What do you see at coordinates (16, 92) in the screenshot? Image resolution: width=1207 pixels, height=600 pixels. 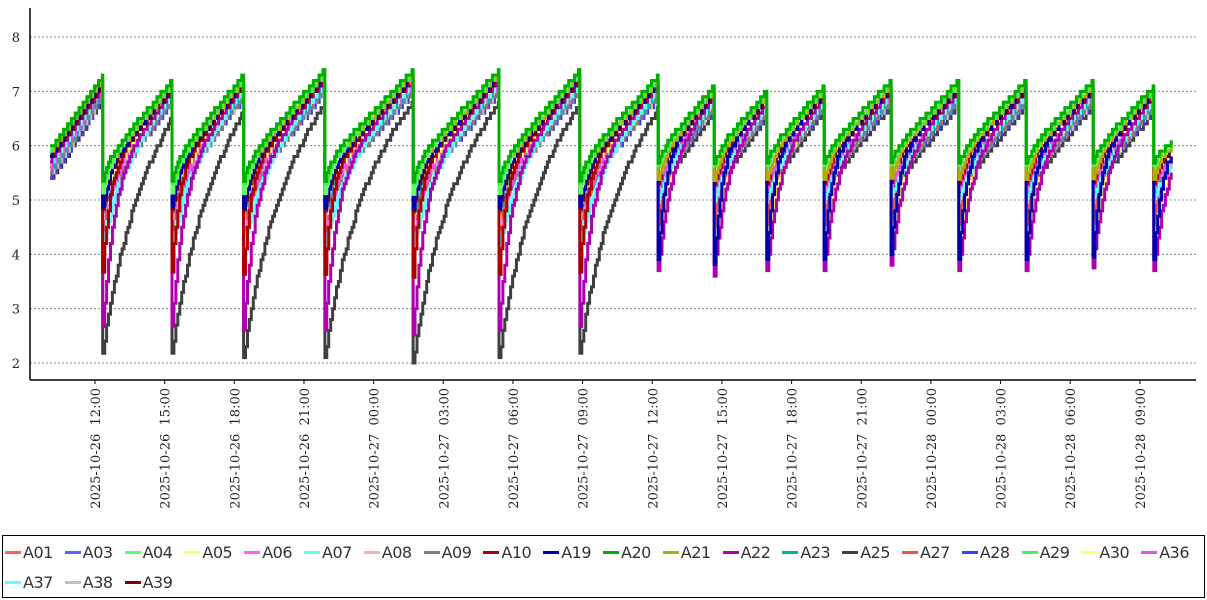 I see `y-tick-label: 7` at bounding box center [16, 92].